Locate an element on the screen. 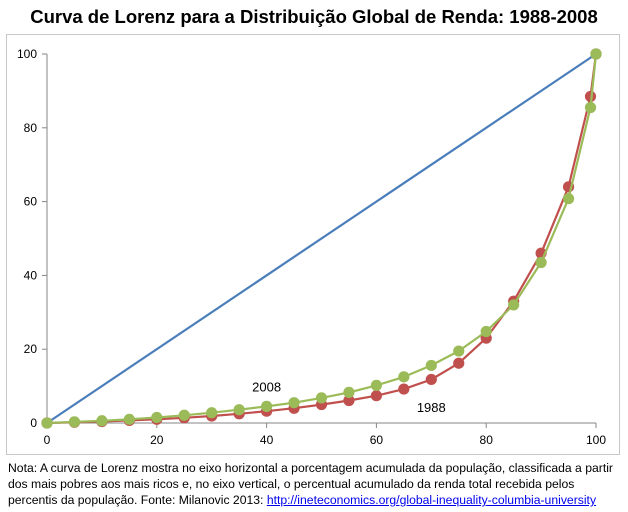 The image size is (628, 512). y-tick-label: 100 is located at coordinates (27, 54).